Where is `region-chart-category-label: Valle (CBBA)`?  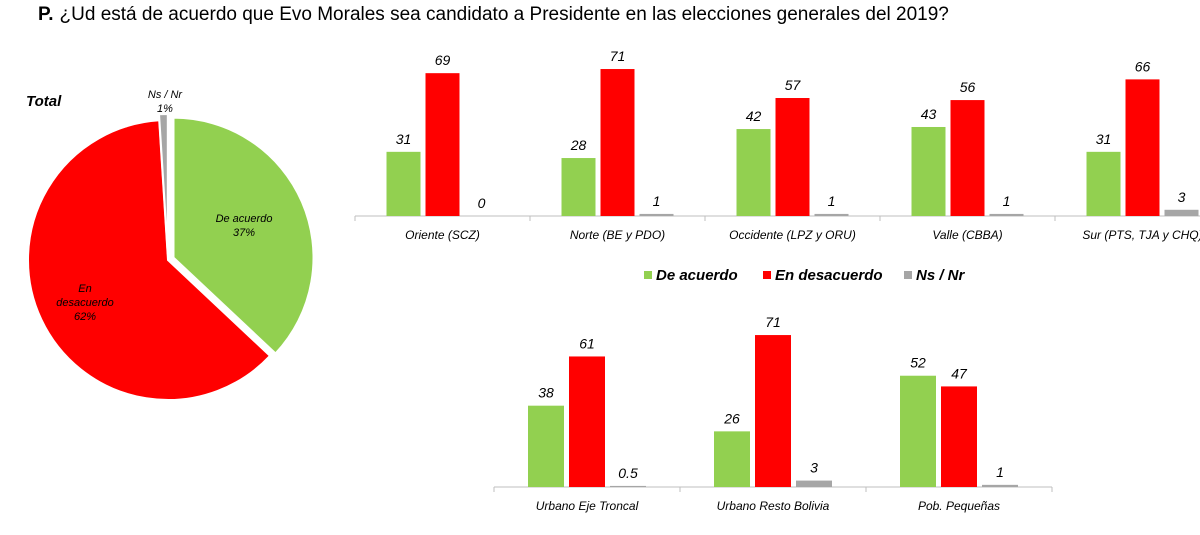
region-chart-category-label: Valle (CBBA) is located at coordinates (967, 235).